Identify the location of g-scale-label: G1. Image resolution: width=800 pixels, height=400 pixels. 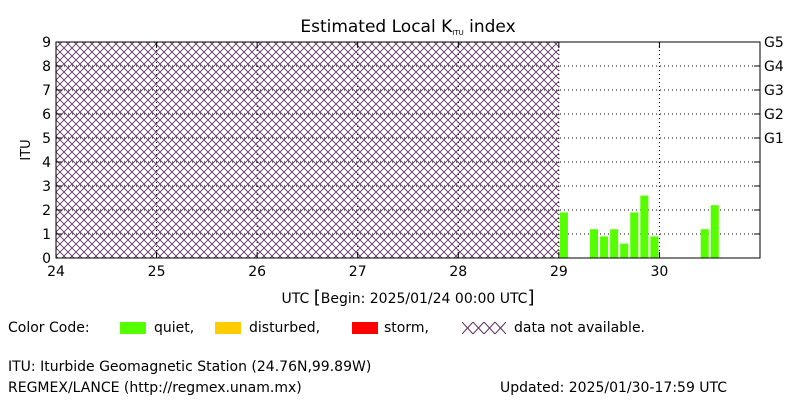
(774, 139).